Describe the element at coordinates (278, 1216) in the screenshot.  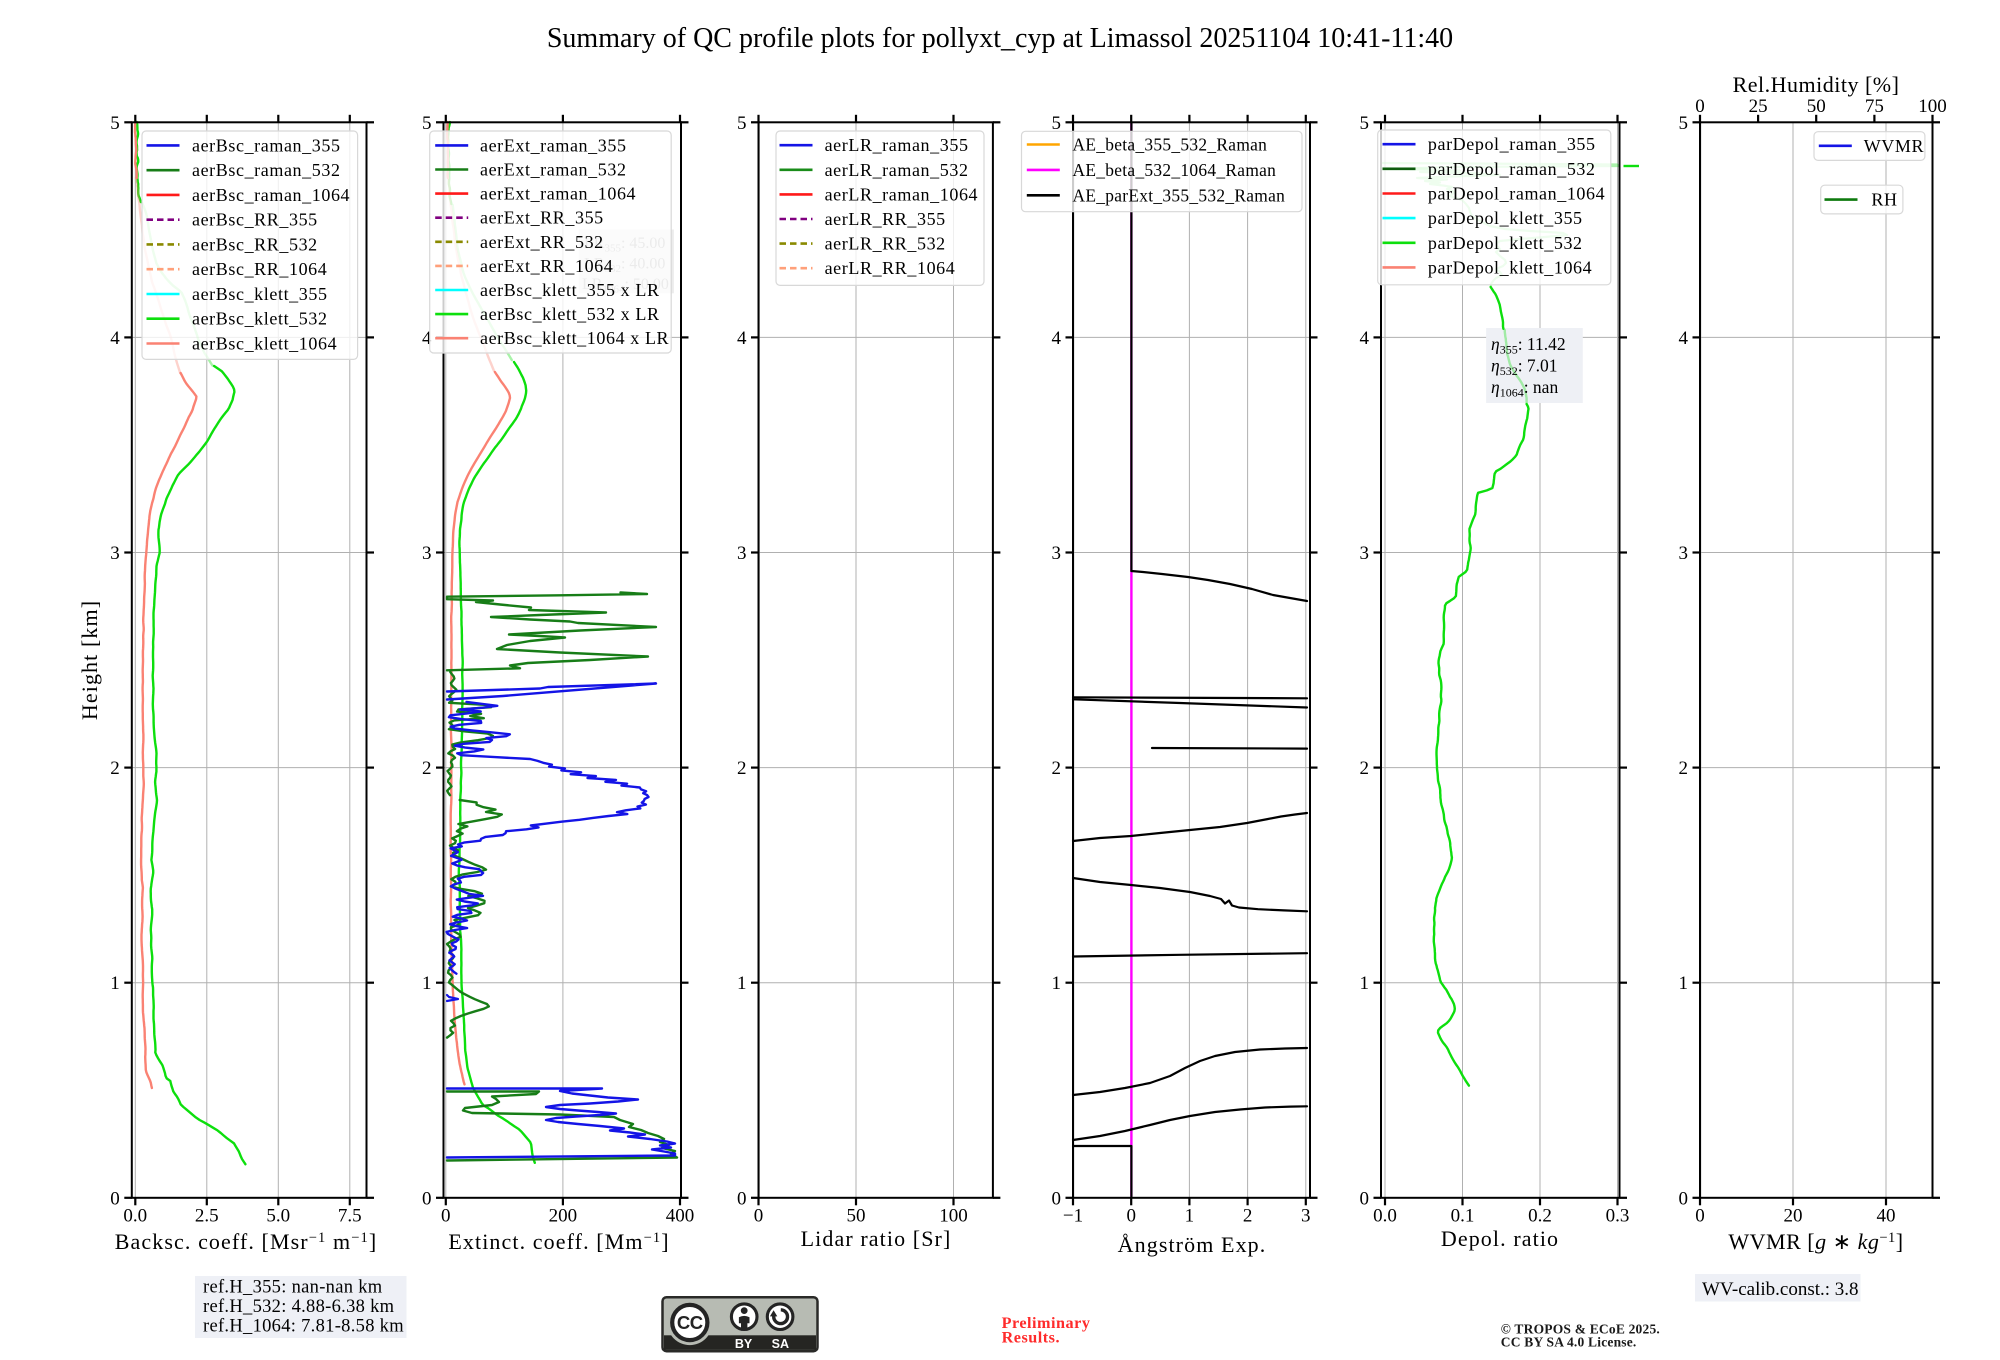
I see `svg-text: 5.0` at that location.